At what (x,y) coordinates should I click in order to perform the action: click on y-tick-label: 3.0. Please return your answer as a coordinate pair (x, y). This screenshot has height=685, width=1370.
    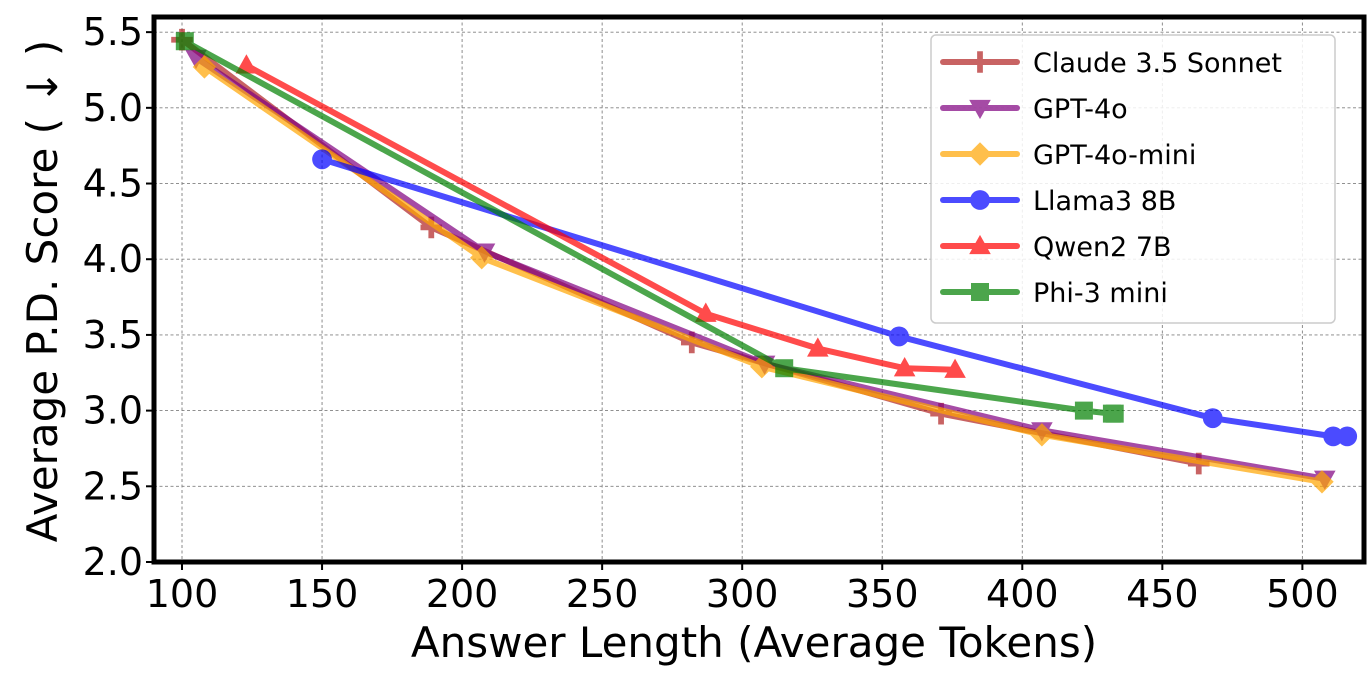
    Looking at the image, I should click on (113, 411).